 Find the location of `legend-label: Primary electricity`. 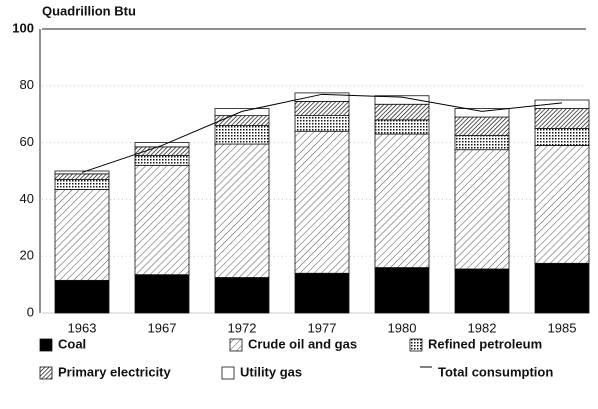

legend-label: Primary electricity is located at coordinates (115, 371).